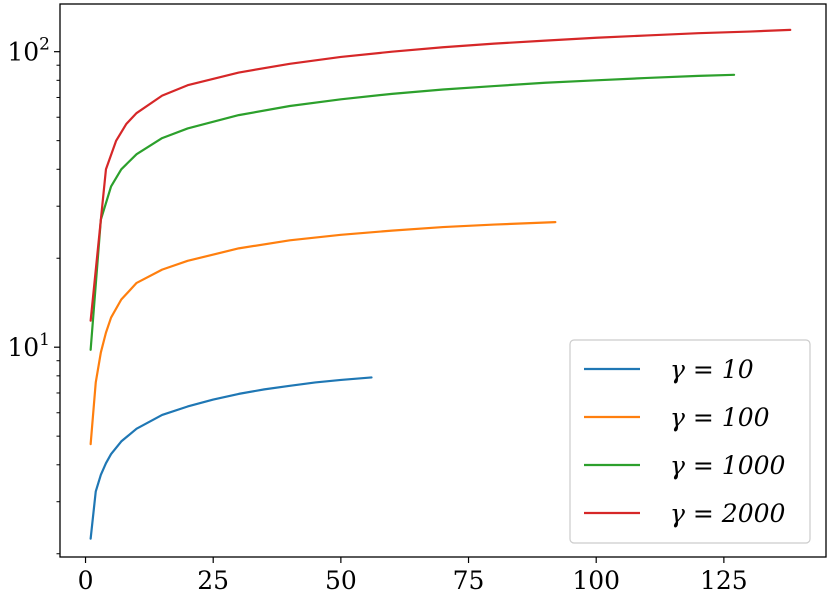 The image size is (830, 598). I want to click on legend: γ = 10 γ = 100 γ = 1000 γ = 2000, so click(690, 441).